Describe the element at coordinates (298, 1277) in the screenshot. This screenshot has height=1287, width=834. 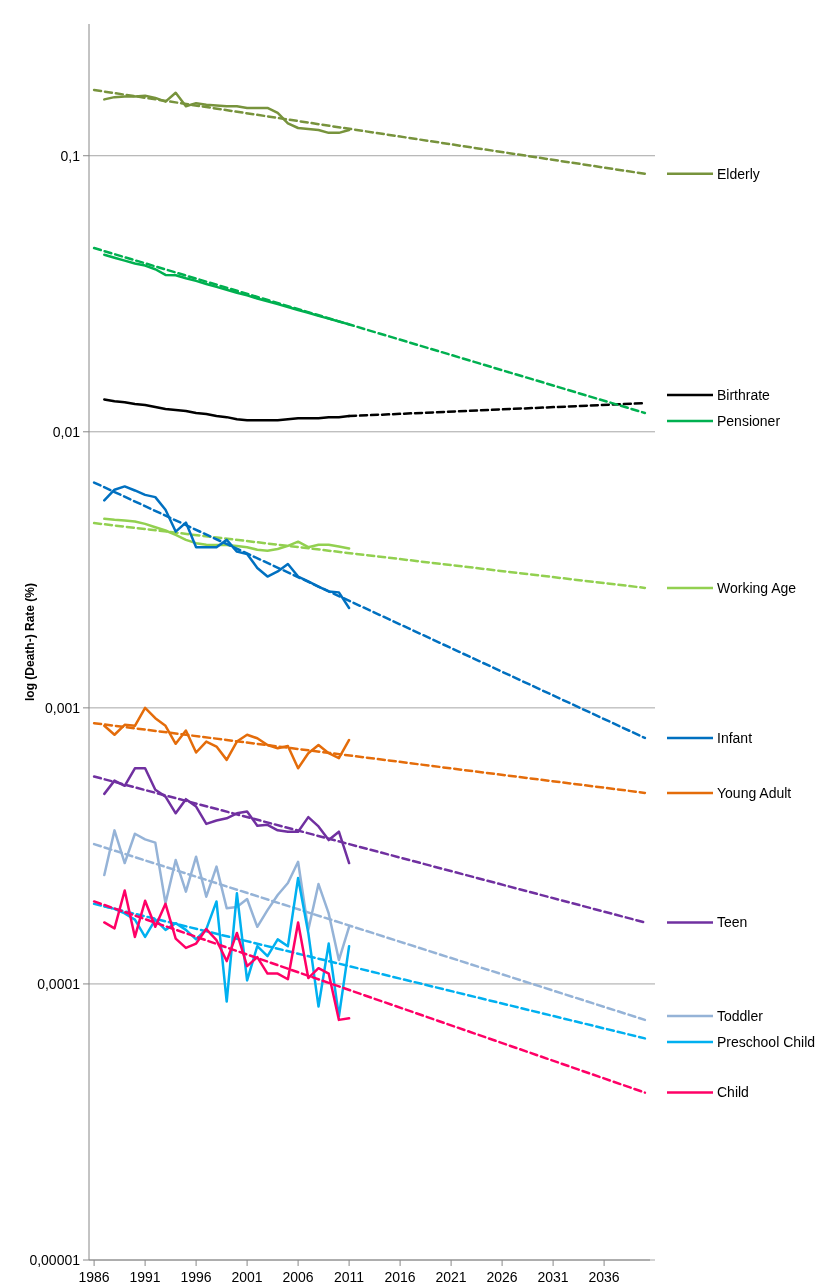
I see `x-tick-label: 2006` at that location.